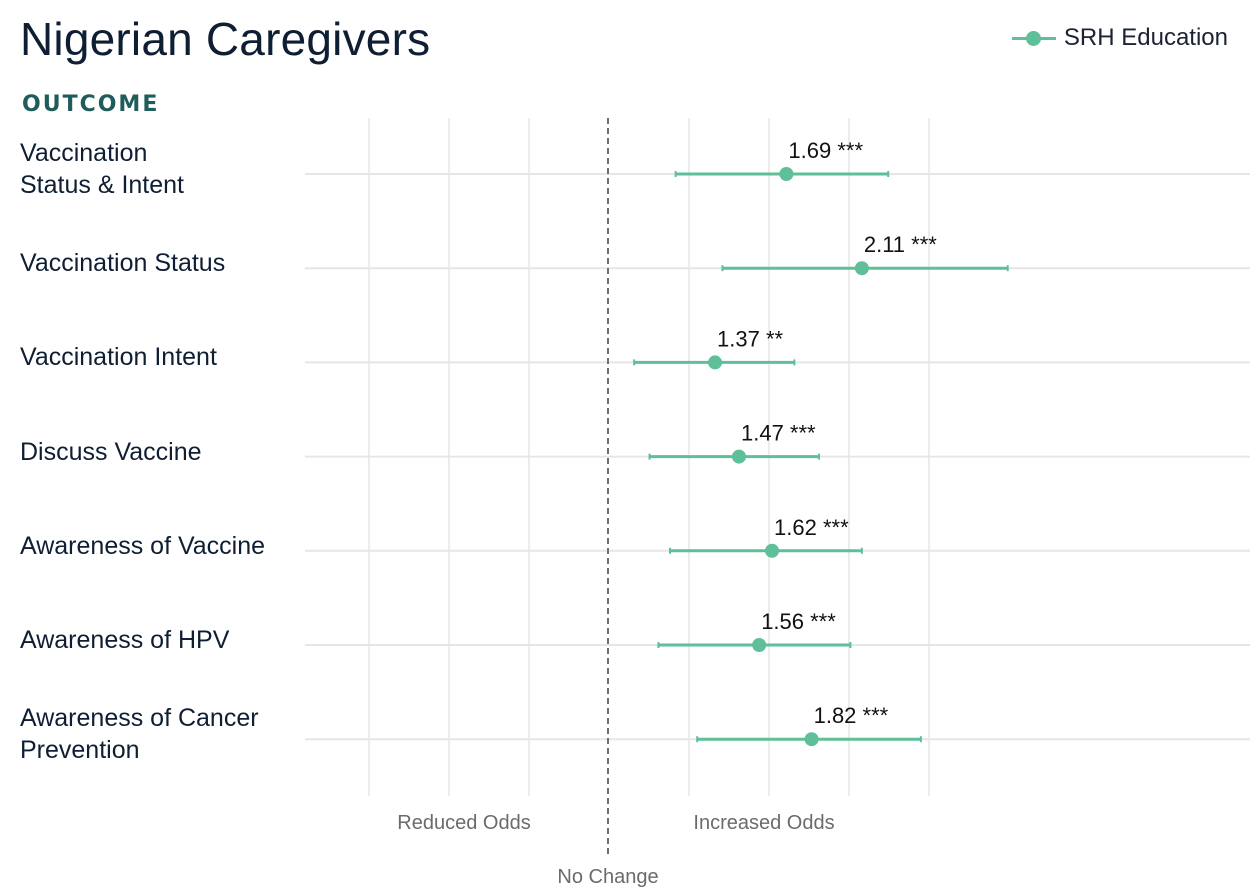 Image resolution: width=1250 pixels, height=896 pixels. What do you see at coordinates (165, 169) in the screenshot?
I see `row-label-0: Vaccination Status & Intent` at bounding box center [165, 169].